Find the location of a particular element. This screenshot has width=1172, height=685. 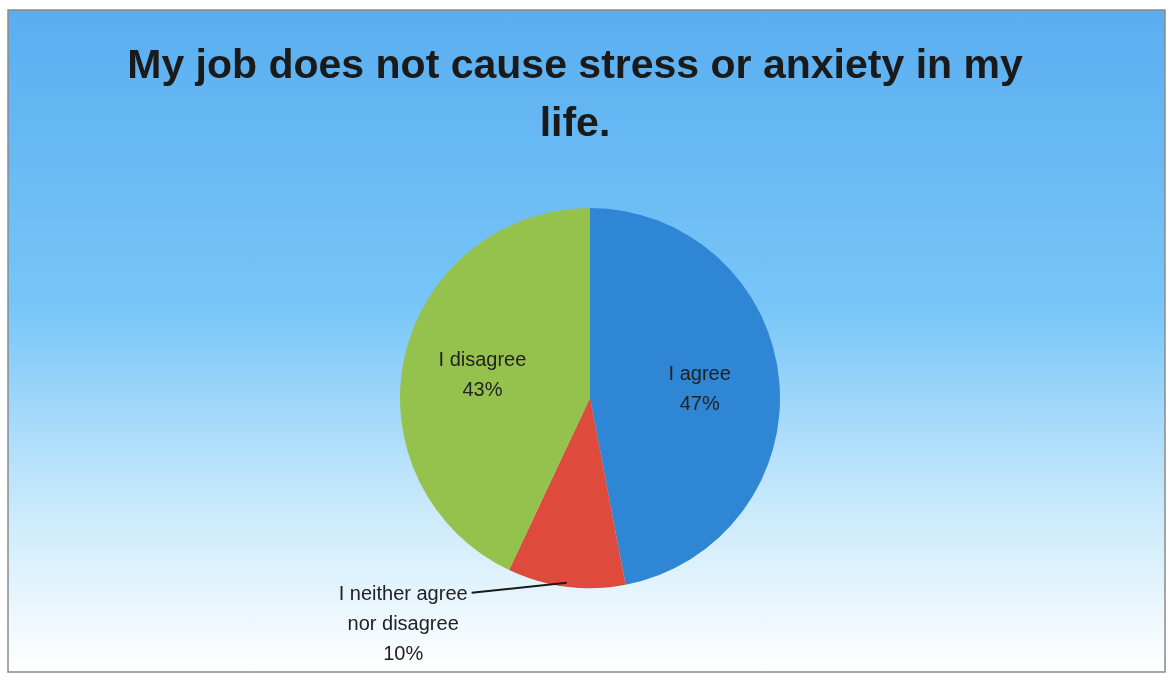

data-label: 47% is located at coordinates (699, 402).